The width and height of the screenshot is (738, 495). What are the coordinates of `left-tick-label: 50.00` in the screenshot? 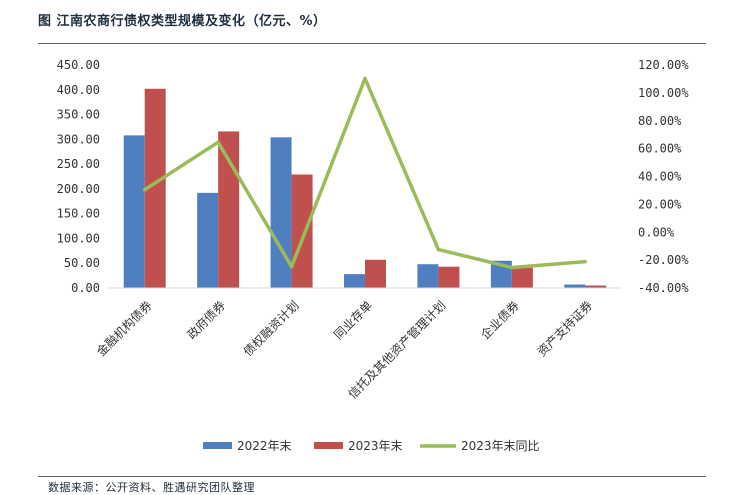 It's located at (82, 263).